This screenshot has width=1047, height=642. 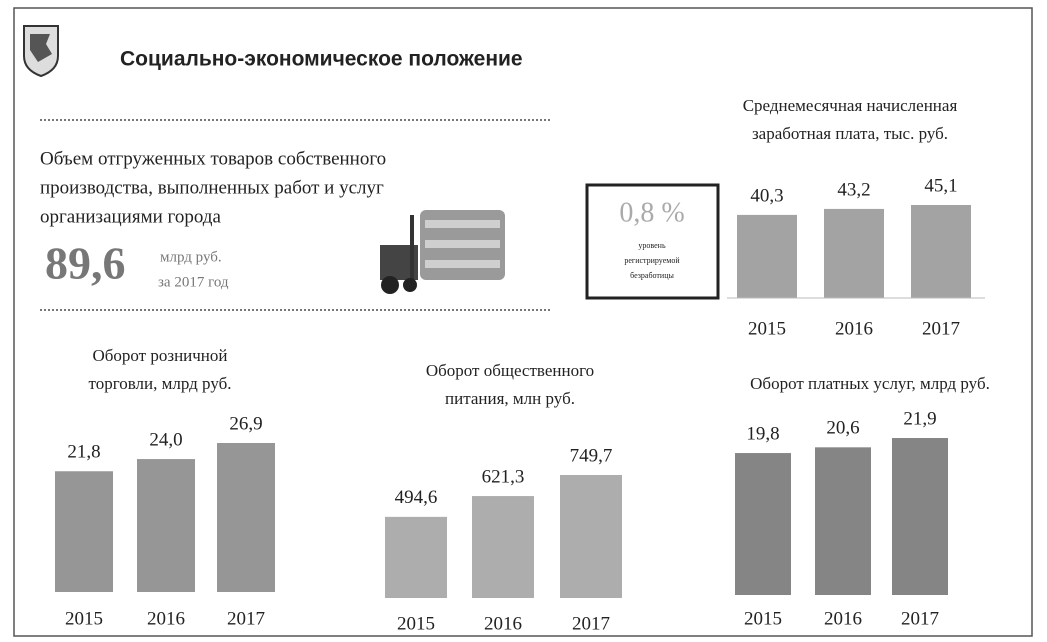 I want to click on shipment-text: Объем отгруженных товаров собственного, so click(x=213, y=158).